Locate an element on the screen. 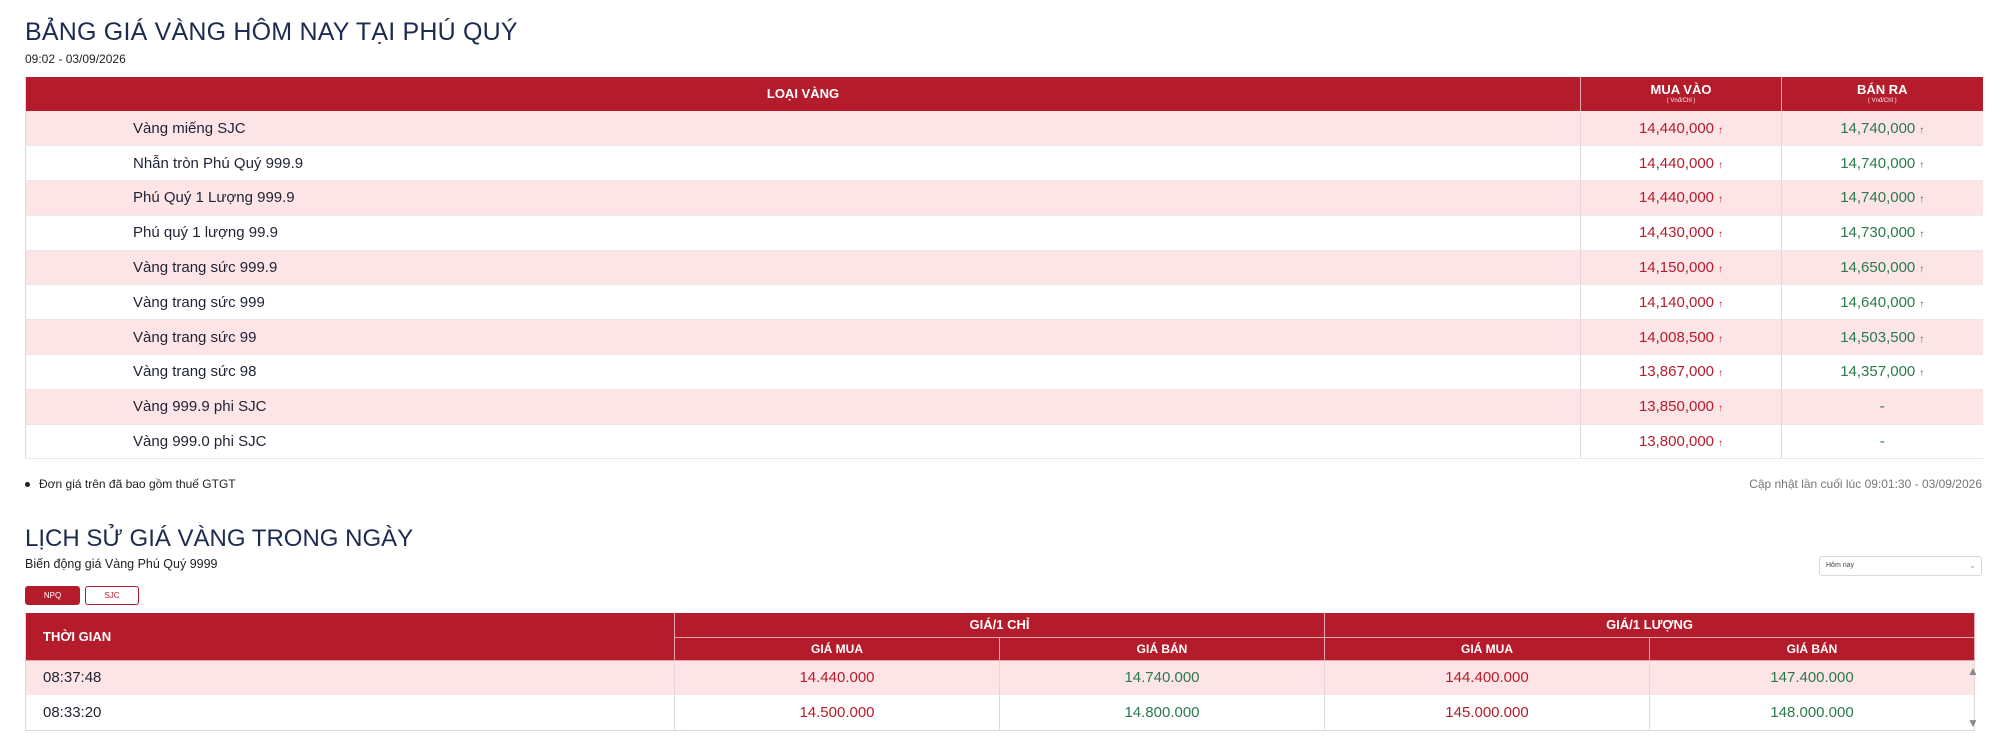 Image resolution: width=2000 pixels, height=755 pixels. col-sell: BÁN RA( Vnđ/Chỉ ) is located at coordinates (1882, 94).